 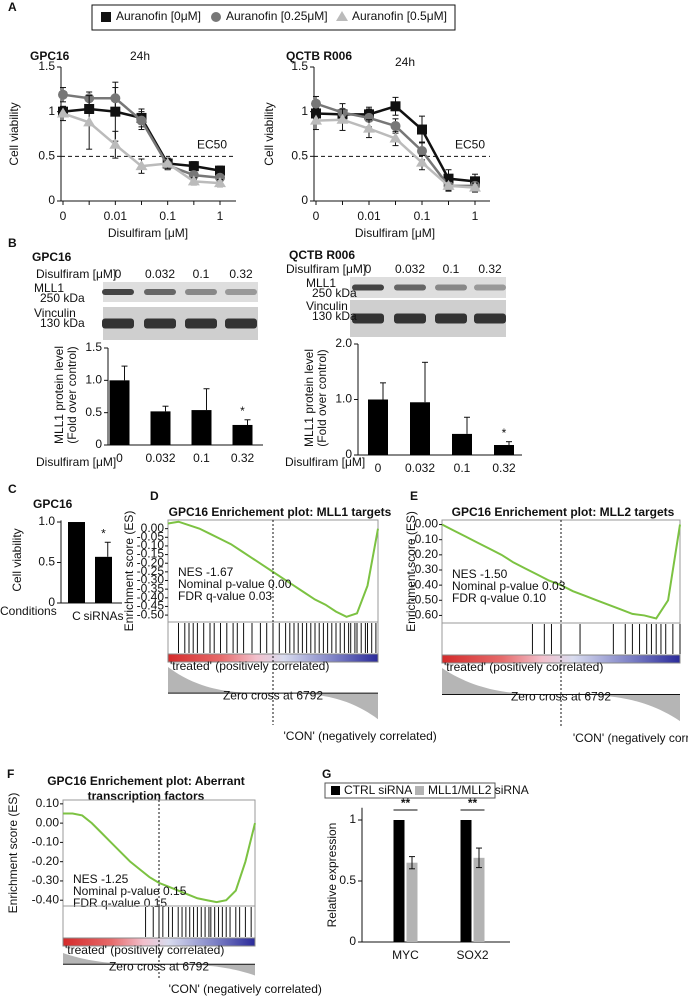 What do you see at coordinates (327, 306) in the screenshot?
I see `protein-label: Vinculin` at bounding box center [327, 306].